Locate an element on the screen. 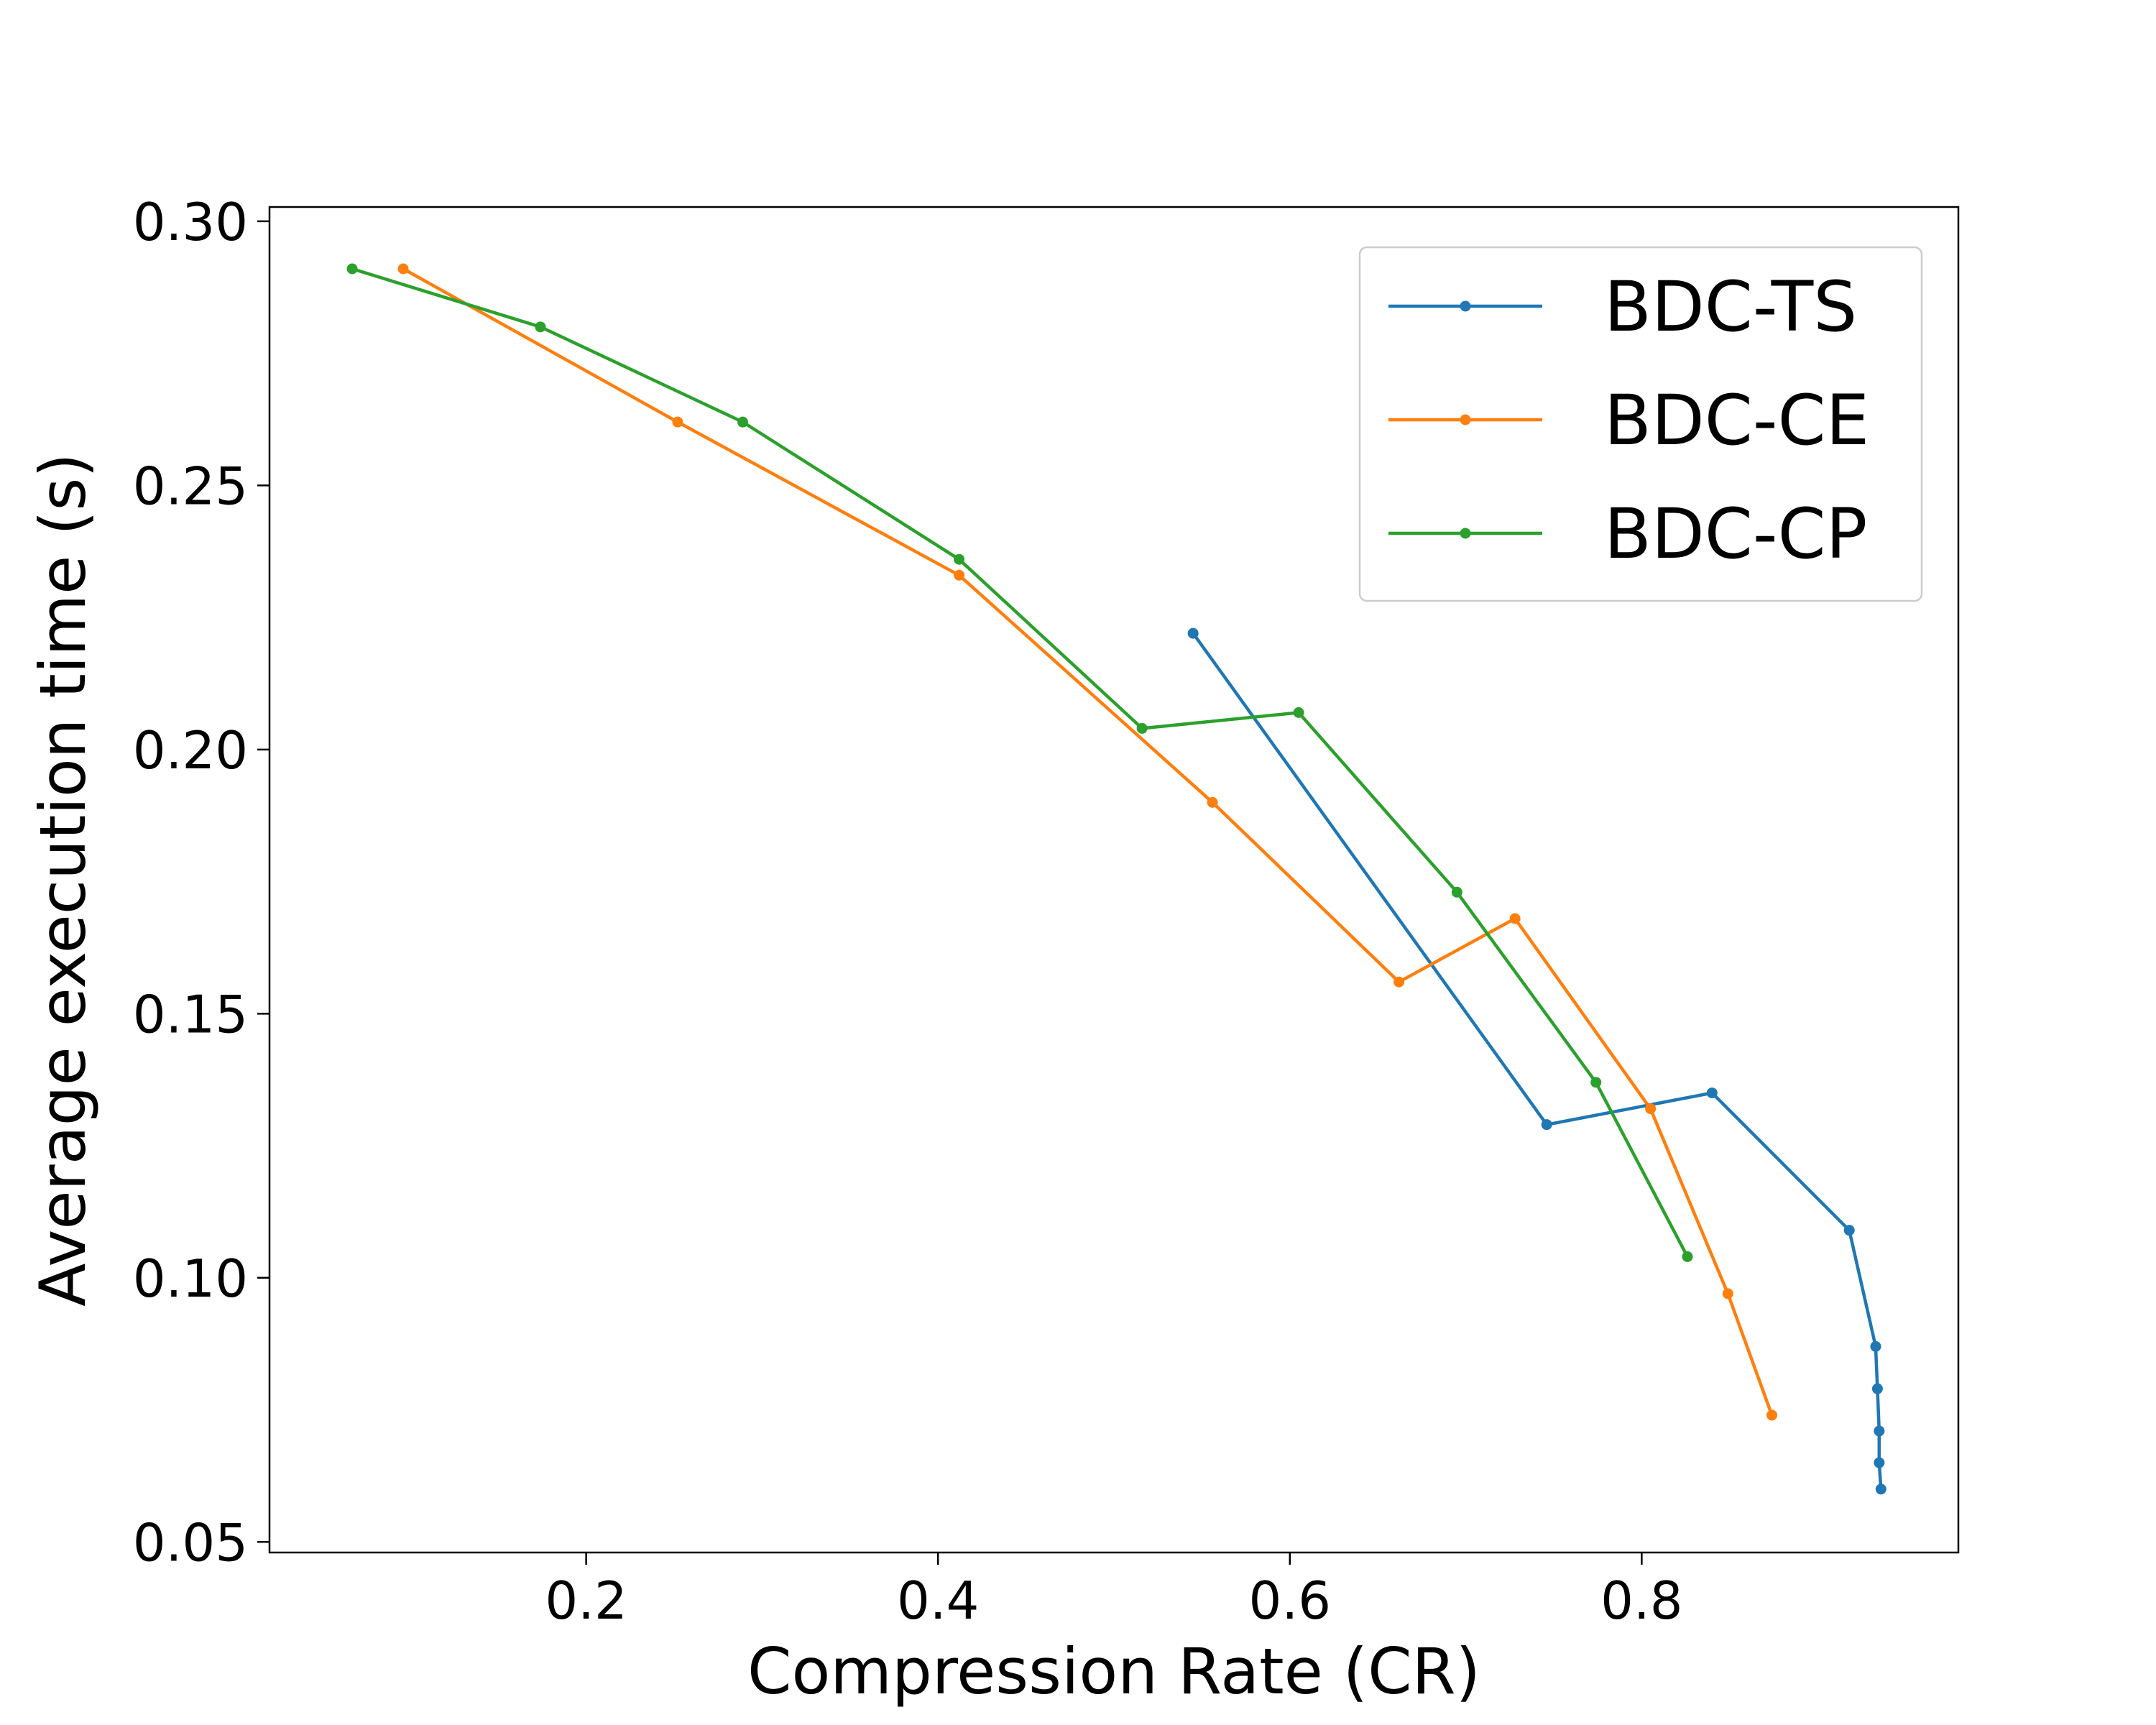 The image size is (2156, 1725). x-tick-label: 0.8 is located at coordinates (1641, 1600).